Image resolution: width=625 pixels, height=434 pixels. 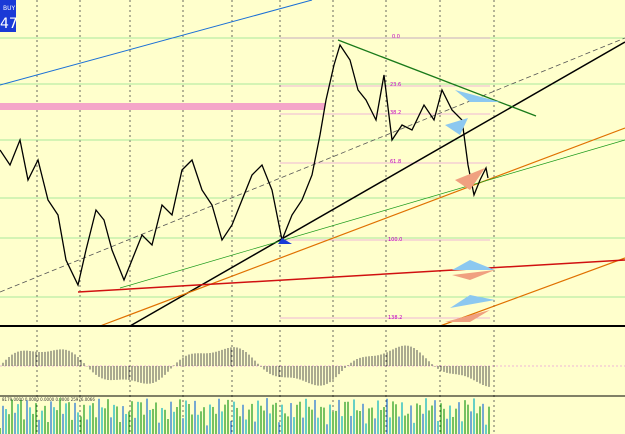 I want to click on fib-label: 0.0, so click(x=396, y=37).